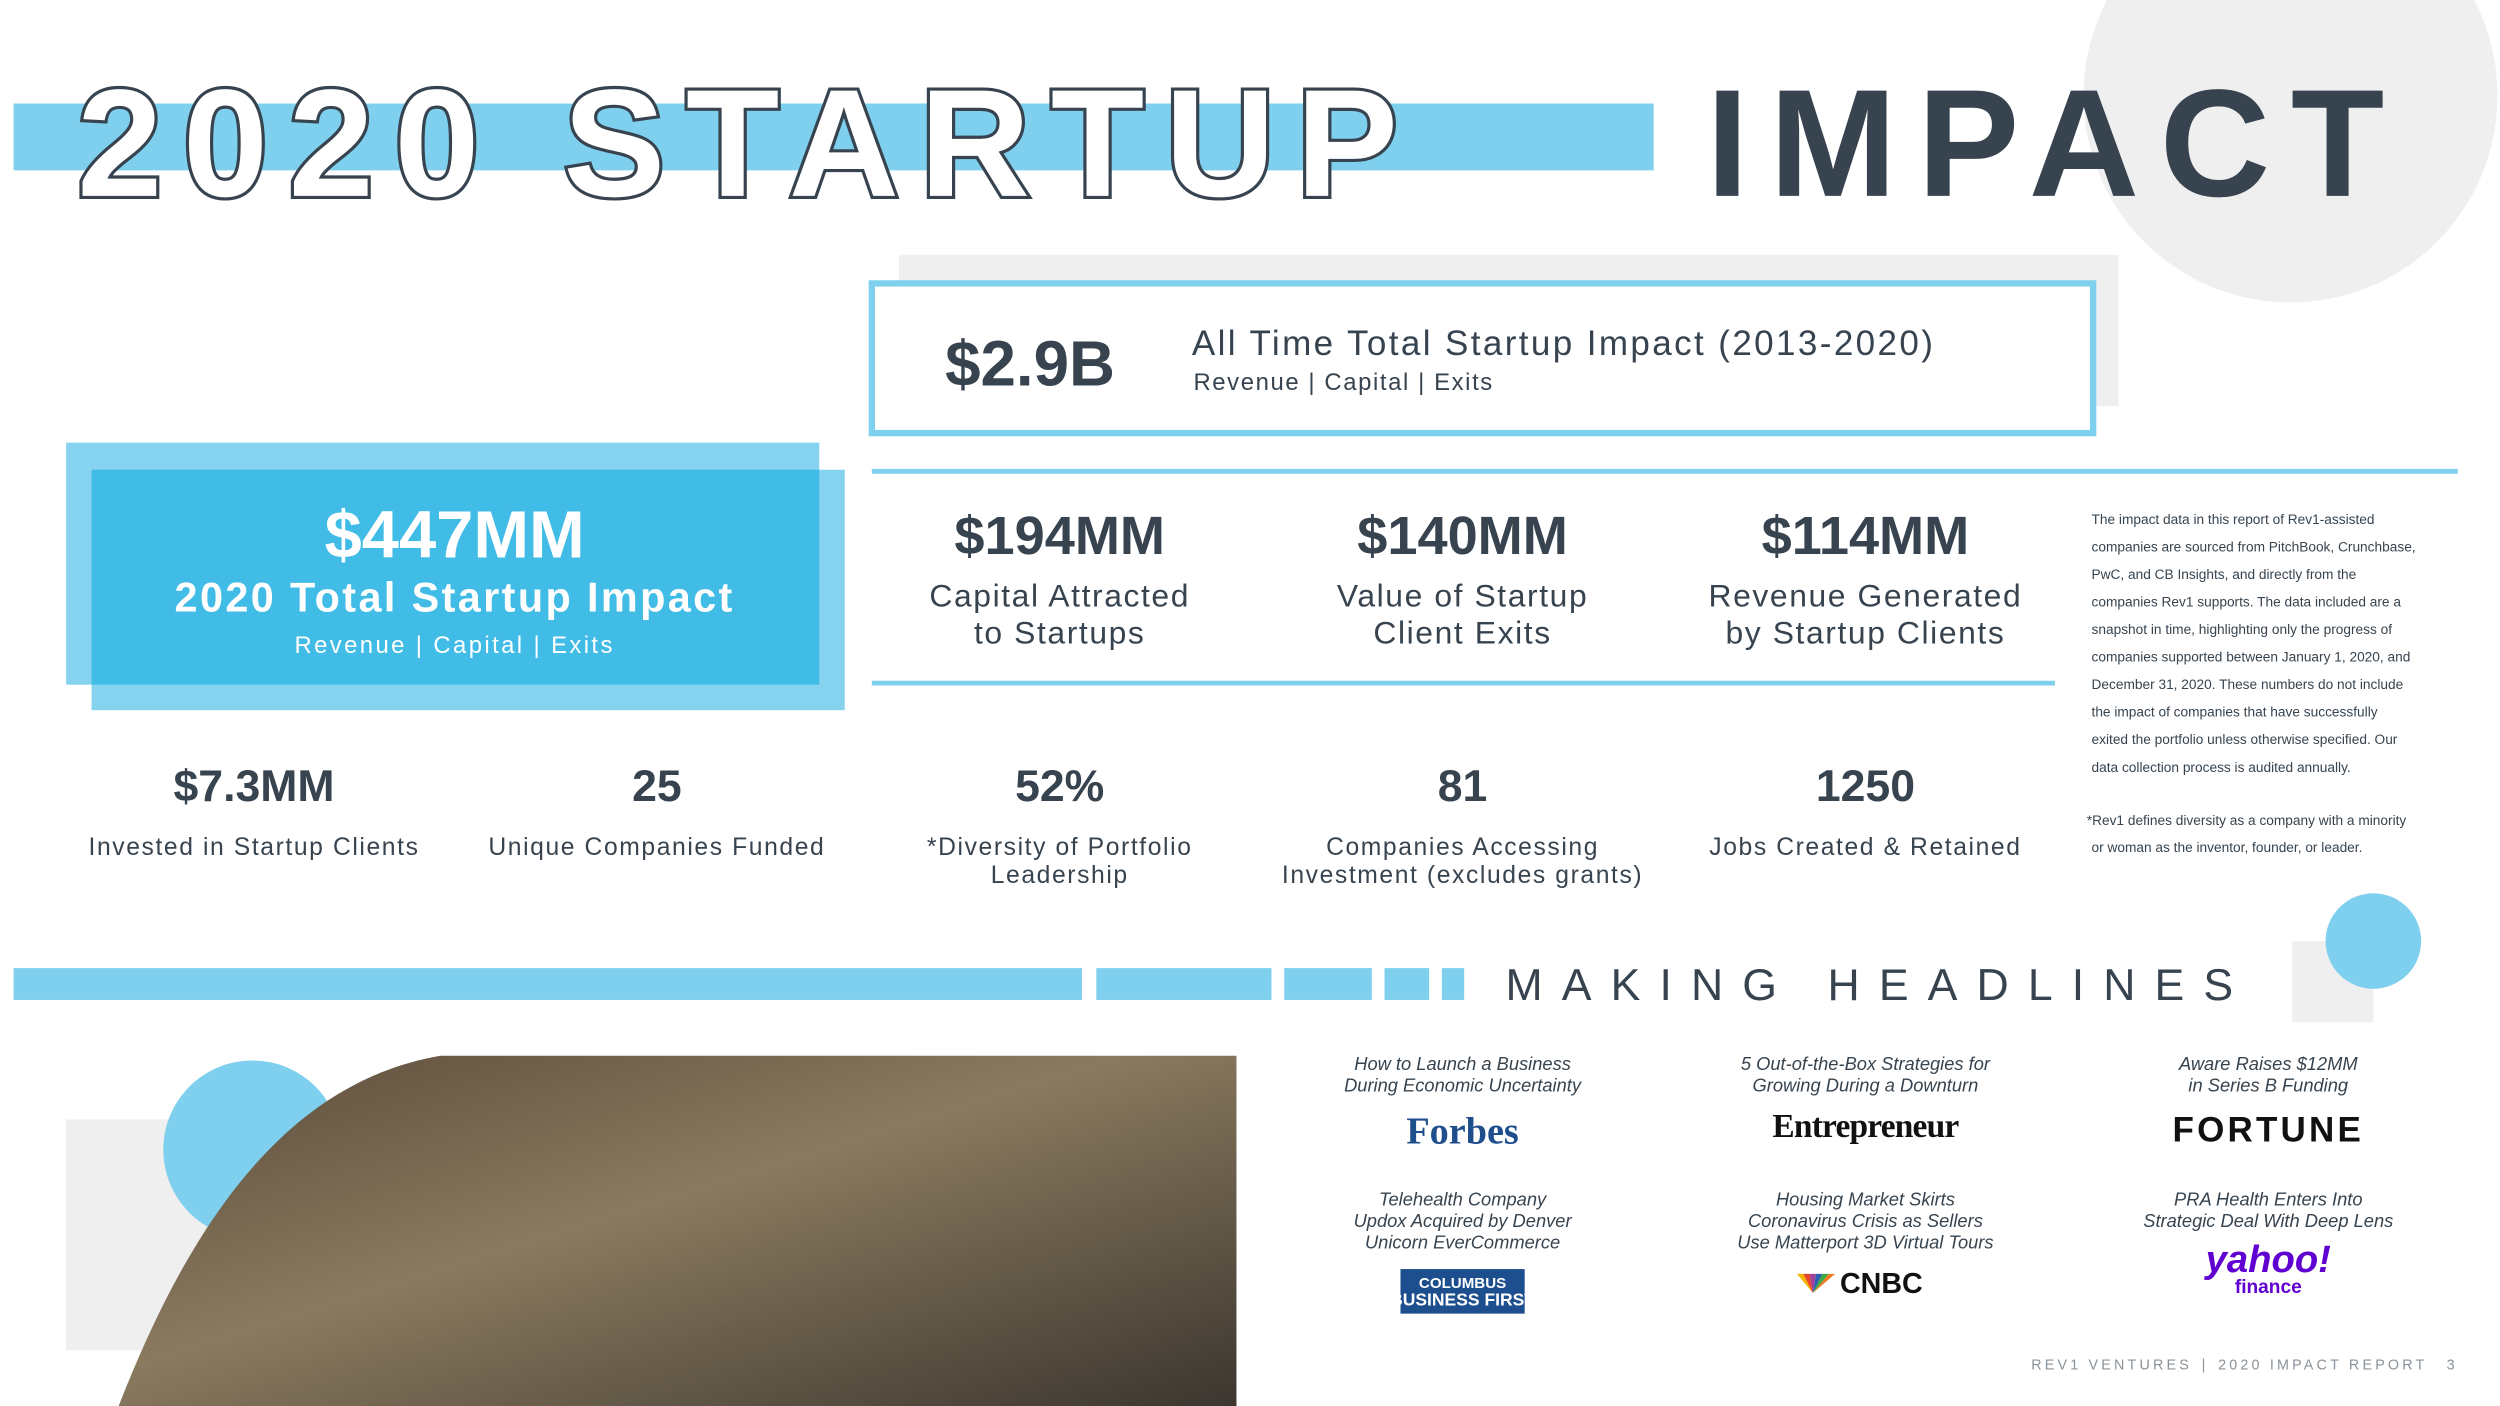  Describe the element at coordinates (1462, 1131) in the screenshot. I see `outlet-logo: Forbes` at that location.